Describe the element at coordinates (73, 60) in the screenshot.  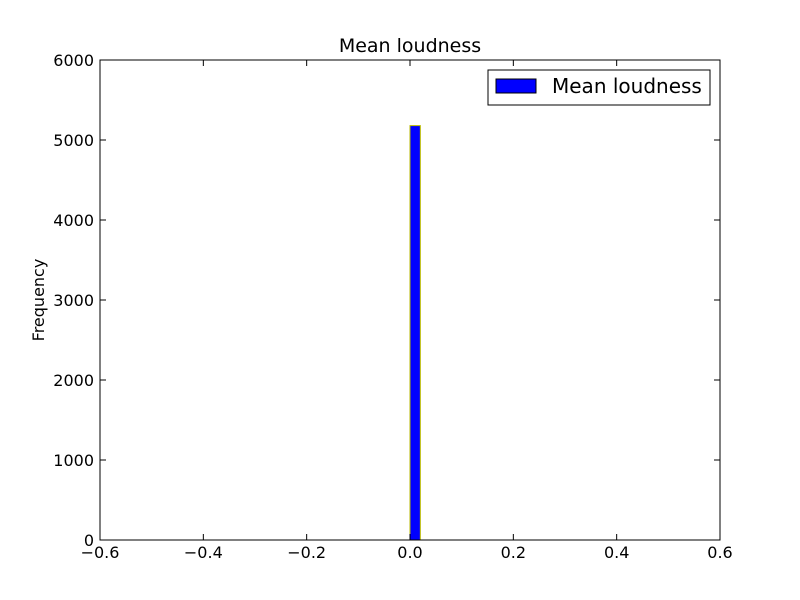
I see `y-tick-label: 6000` at that location.